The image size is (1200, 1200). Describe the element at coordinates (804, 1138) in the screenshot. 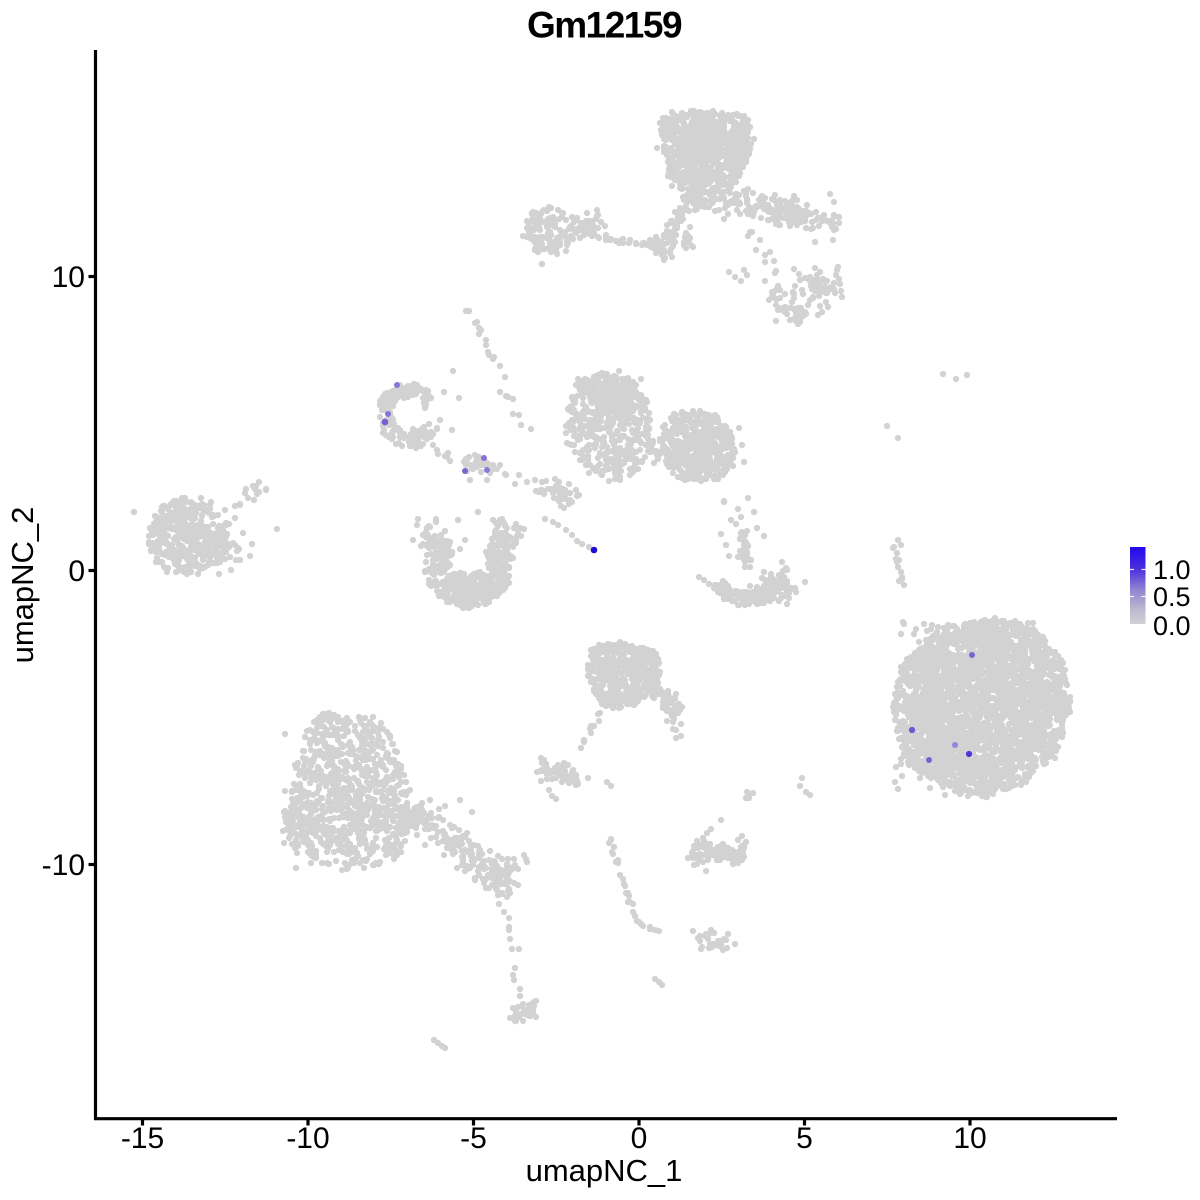

I see `svg-text: 5` at that location.